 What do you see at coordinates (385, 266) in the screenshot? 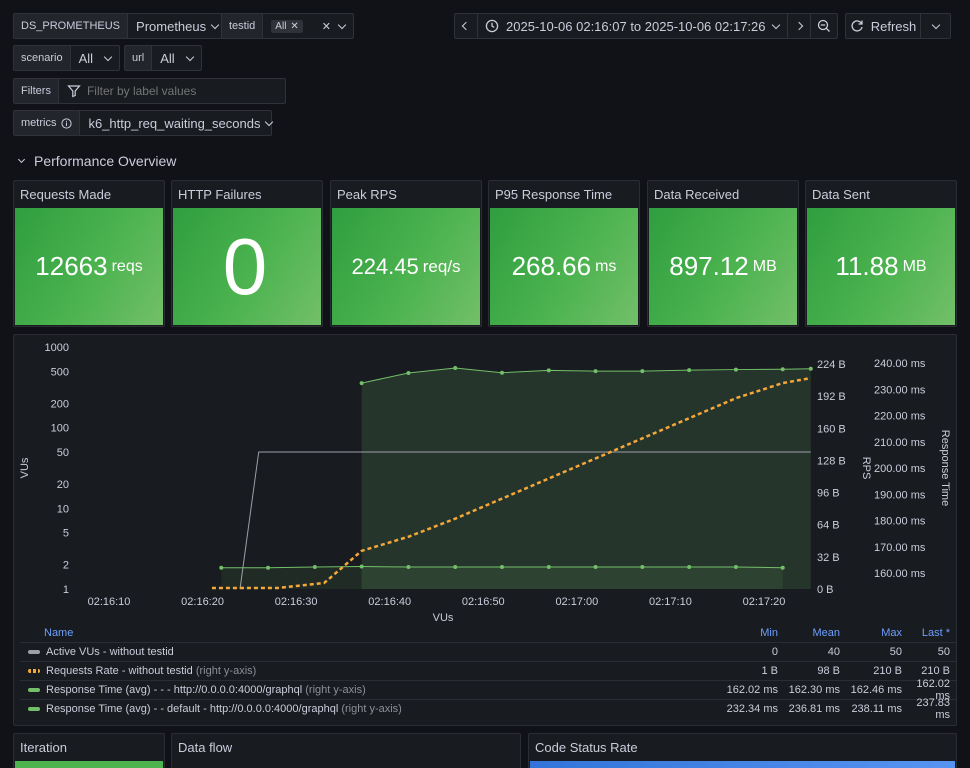
I see `stat-value: 224.45` at bounding box center [385, 266].